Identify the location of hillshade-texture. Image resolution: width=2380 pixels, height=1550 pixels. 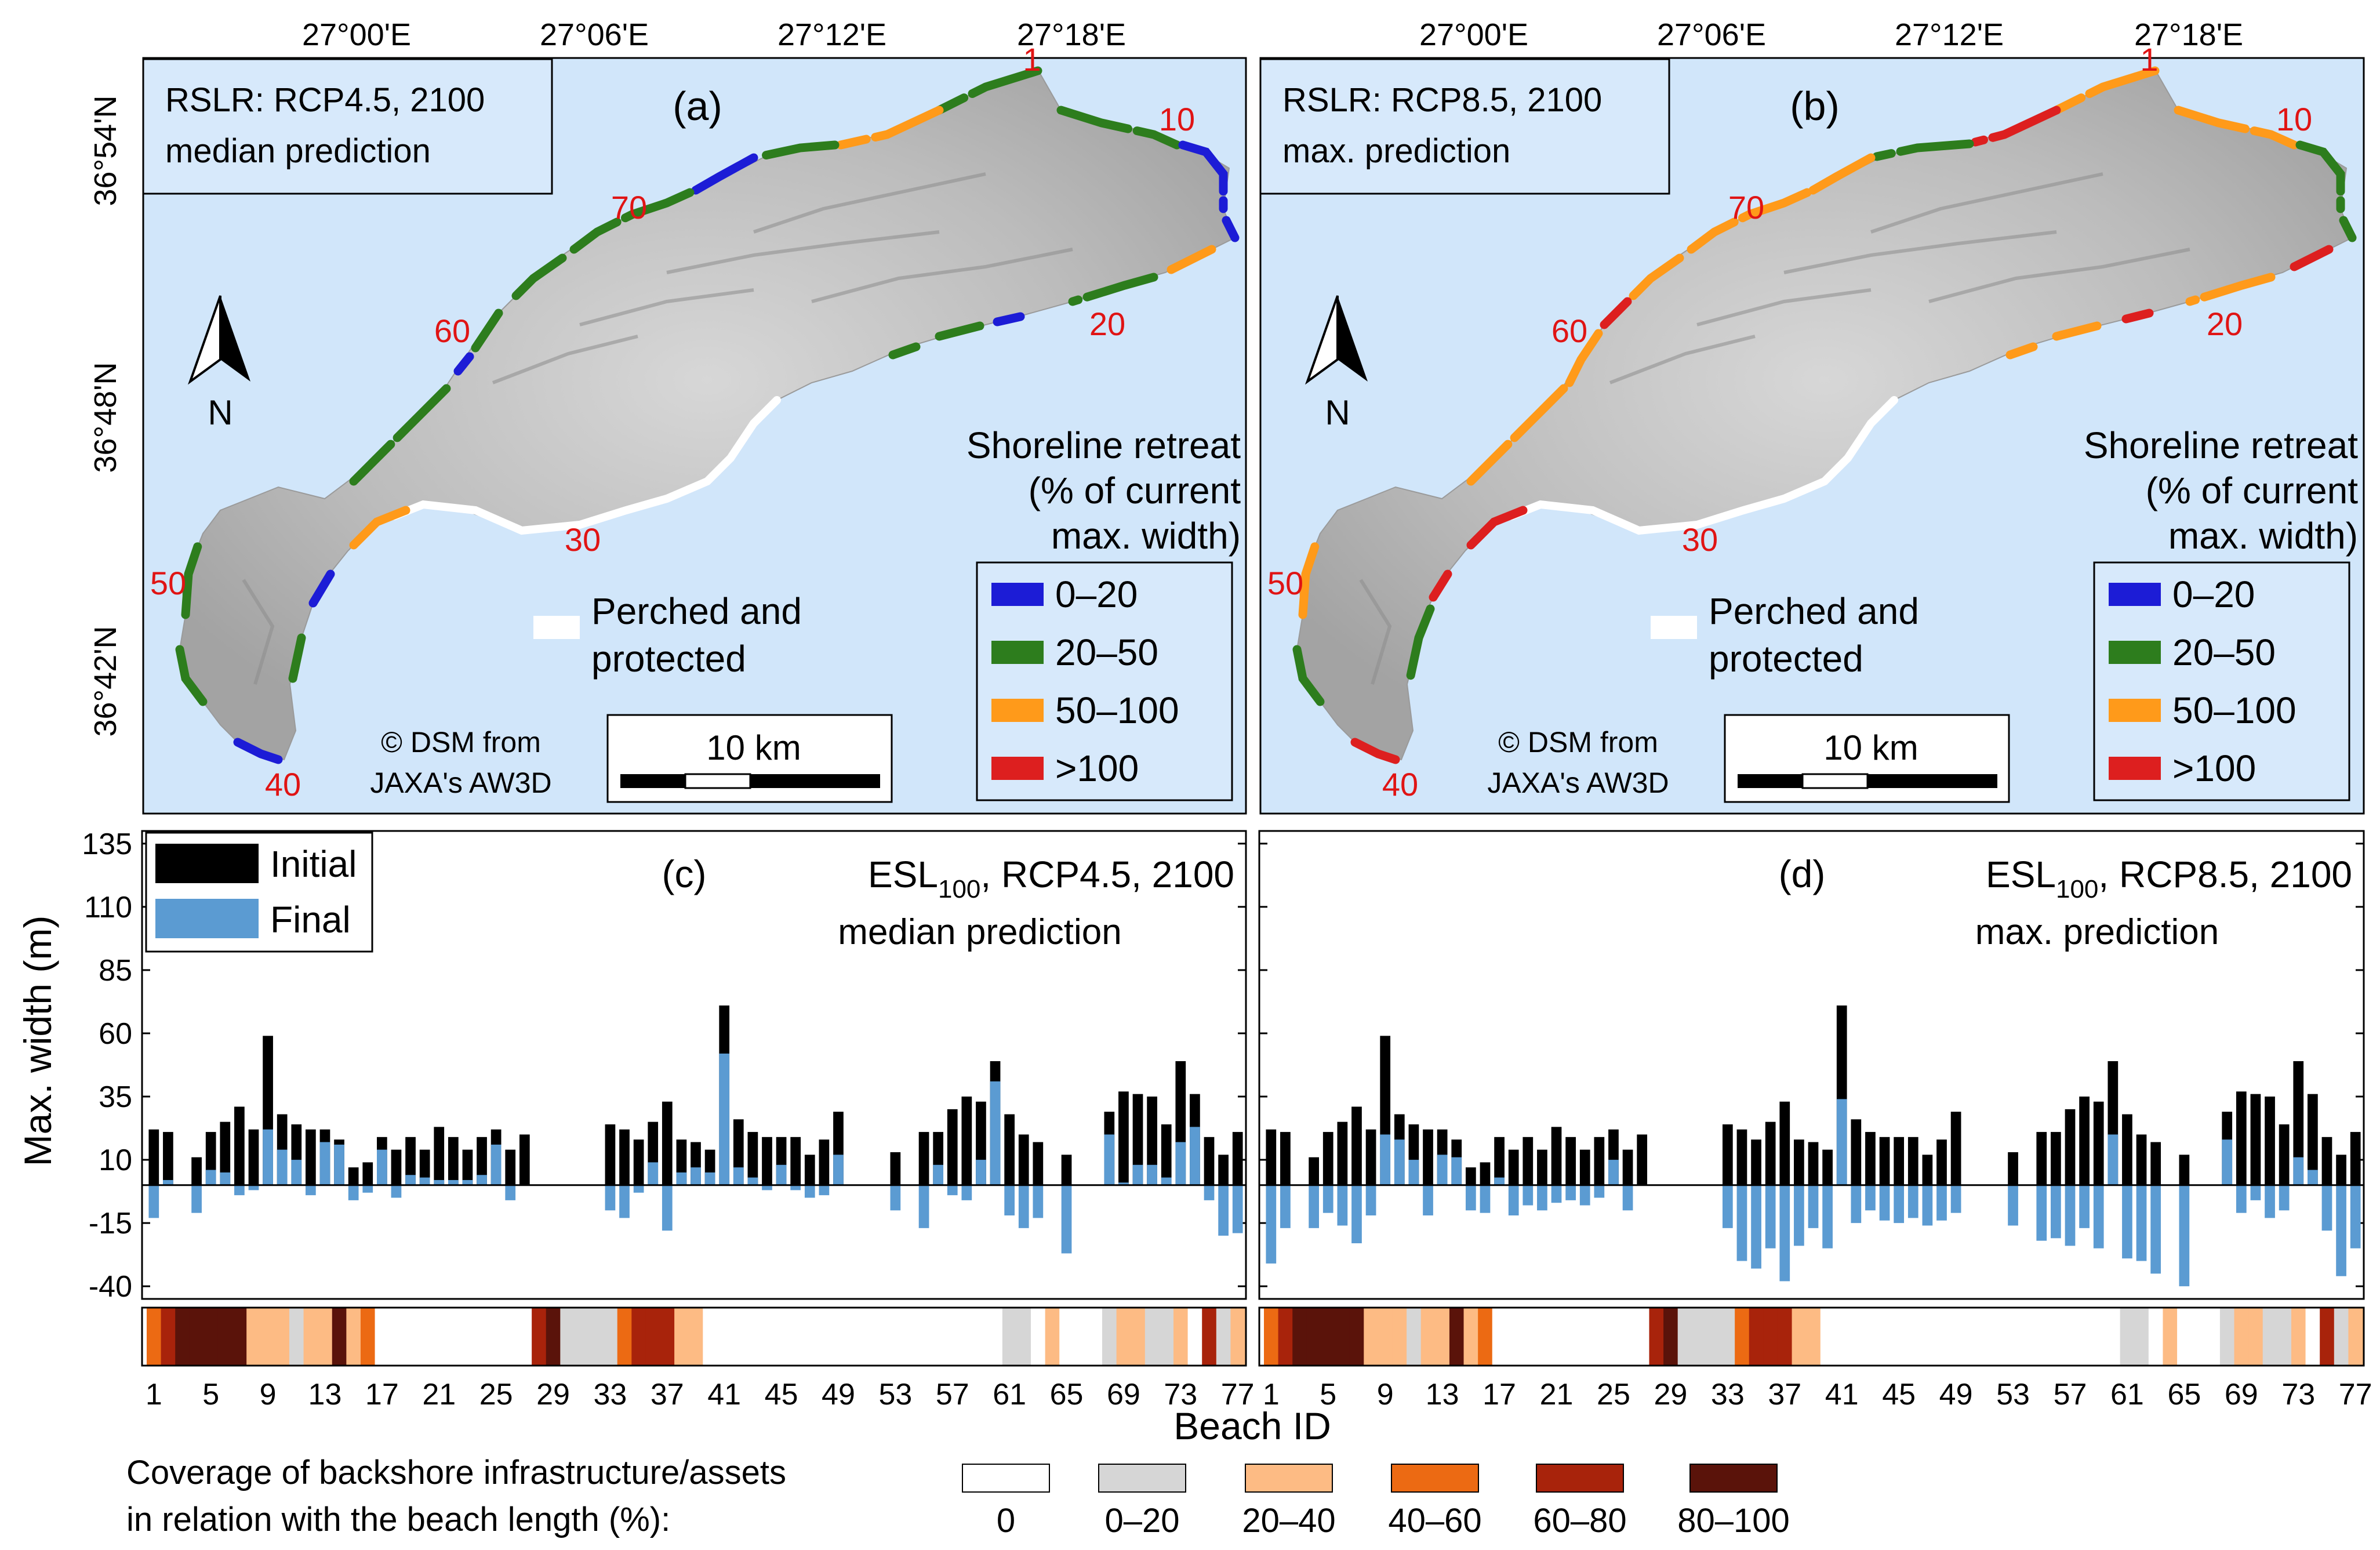
(657, 429).